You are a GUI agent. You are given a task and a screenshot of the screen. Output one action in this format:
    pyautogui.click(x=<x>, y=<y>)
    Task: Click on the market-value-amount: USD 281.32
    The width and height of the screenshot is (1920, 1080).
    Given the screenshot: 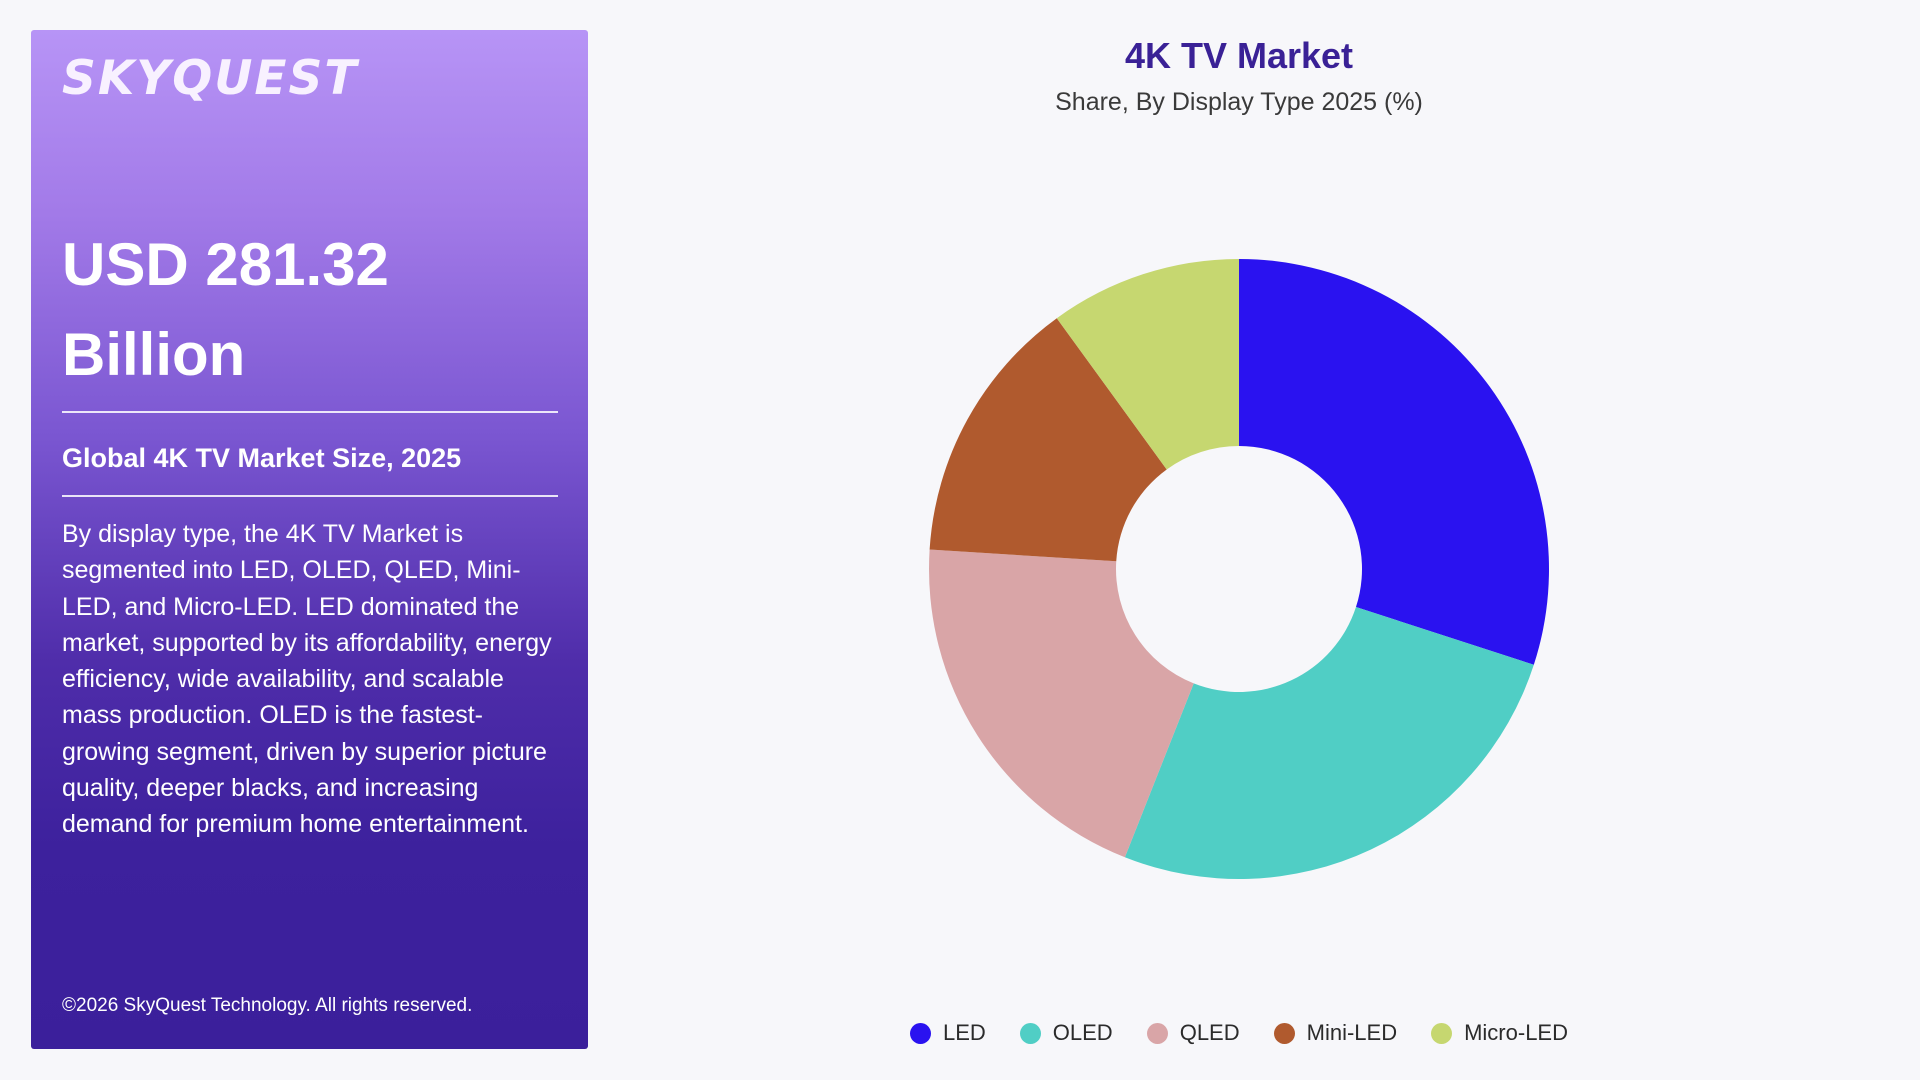 What is the action you would take?
    pyautogui.click(x=225, y=264)
    